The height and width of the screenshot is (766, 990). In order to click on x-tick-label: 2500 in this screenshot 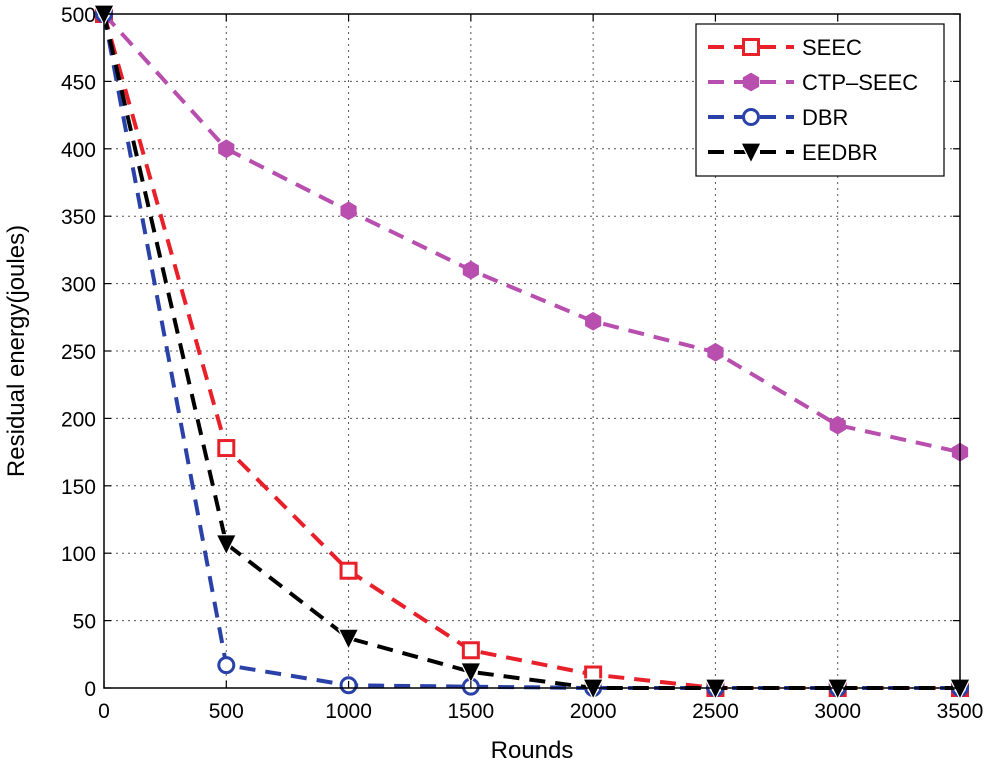, I will do `click(715, 711)`.